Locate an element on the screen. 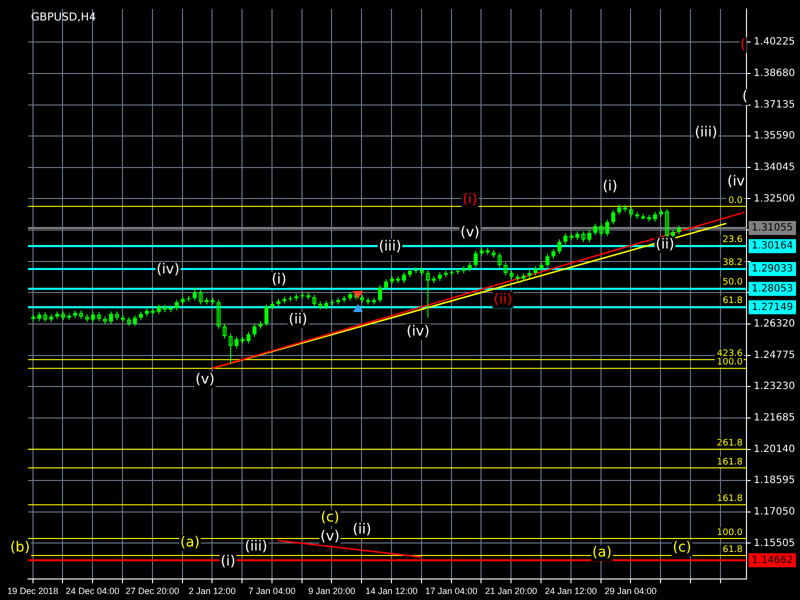  annotation: (b) is located at coordinates (20, 548).